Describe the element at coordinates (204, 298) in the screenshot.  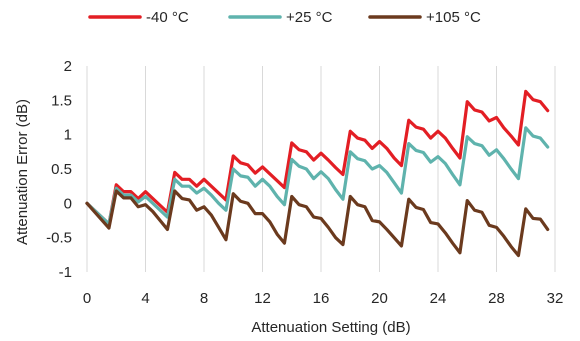
I see `x-tick-label: 8` at that location.